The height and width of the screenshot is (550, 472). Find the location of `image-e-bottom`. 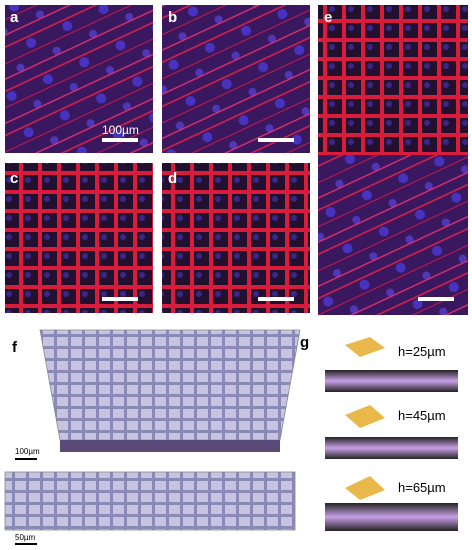

image-e-bottom is located at coordinates (393, 235).